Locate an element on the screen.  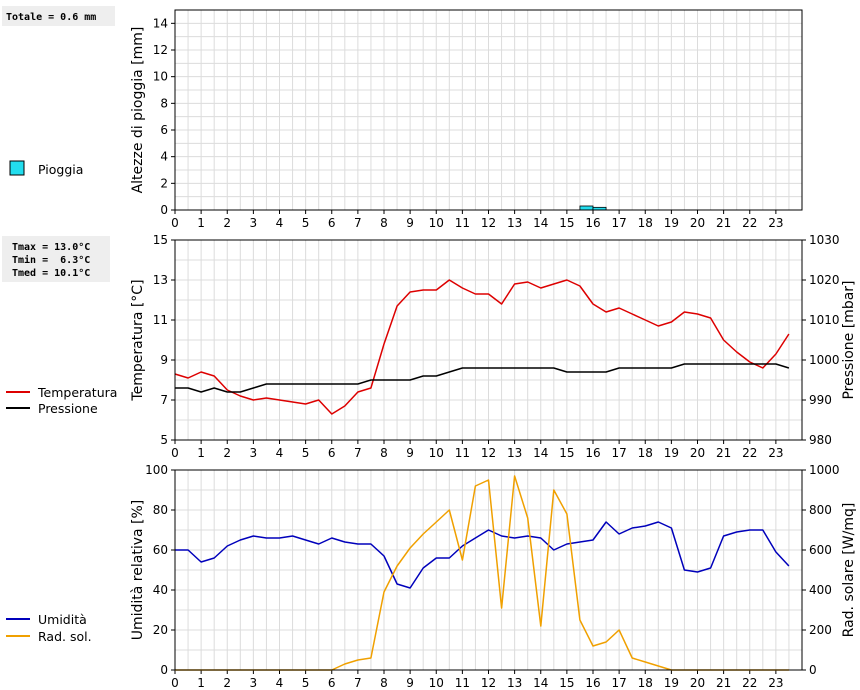
y-right-tick-label: 600 is located at coordinates (820, 550).